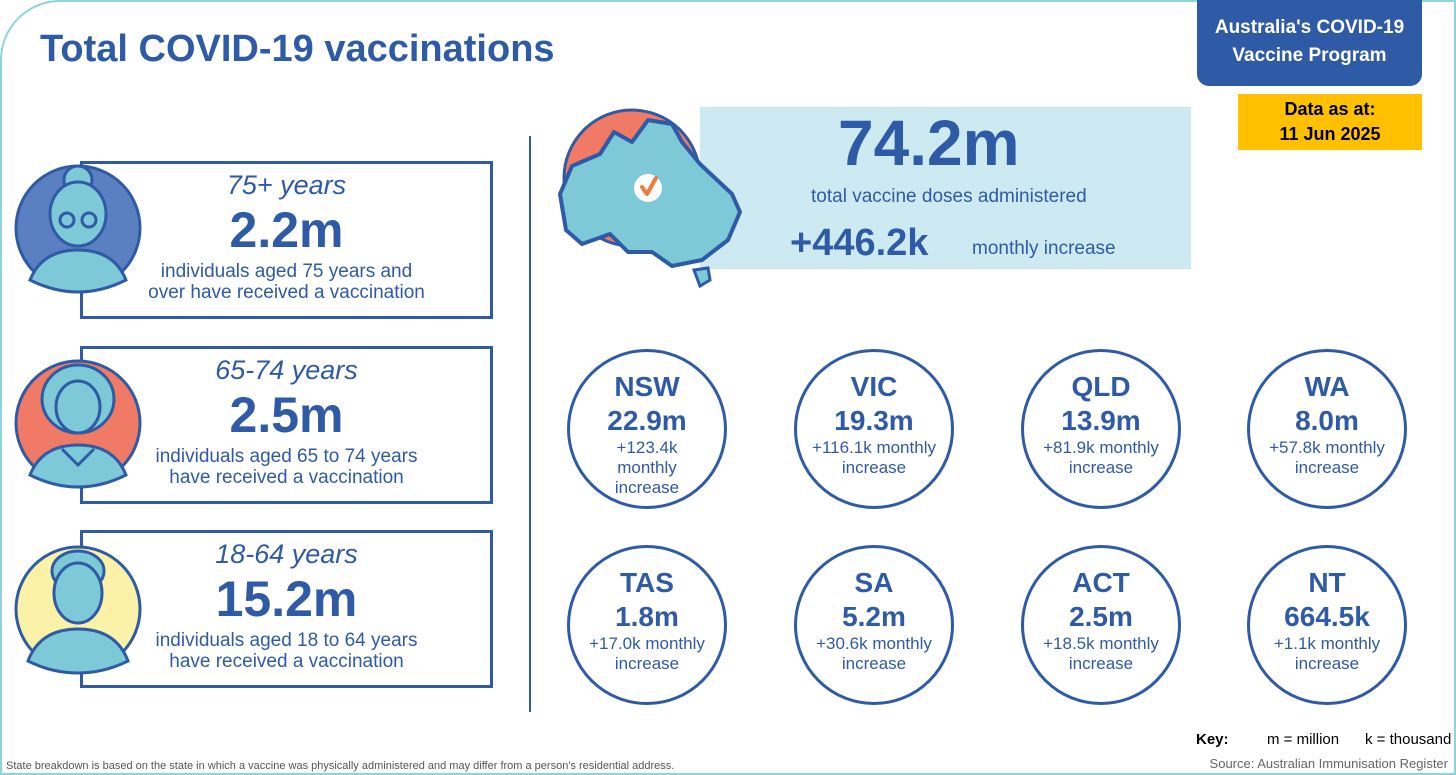 Image resolution: width=1456 pixels, height=775 pixels. I want to click on state-card-nt: NT 664.5k +1.1k monthly increase, so click(1327, 625).